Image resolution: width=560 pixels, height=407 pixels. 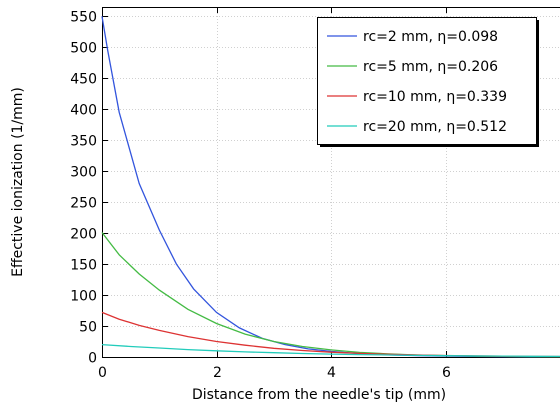 What do you see at coordinates (319, 395) in the screenshot?
I see `x-axis-title: Distance from the needle's tip (mm)` at bounding box center [319, 395].